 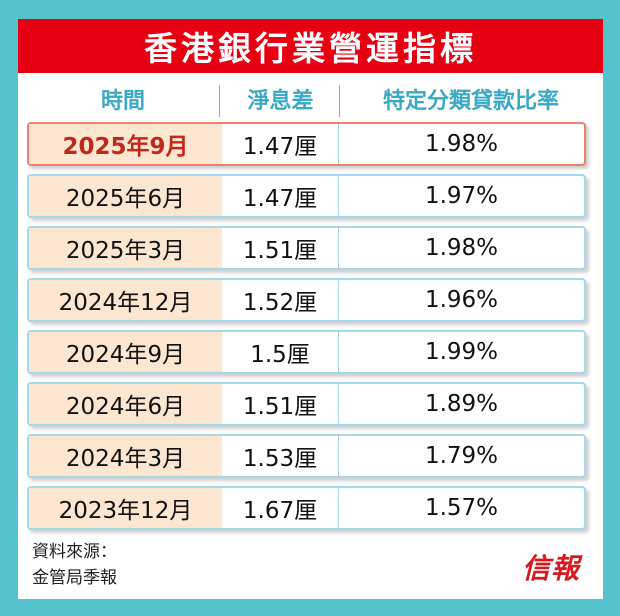 I want to click on source-label: 資料來源：, so click(x=74, y=552).